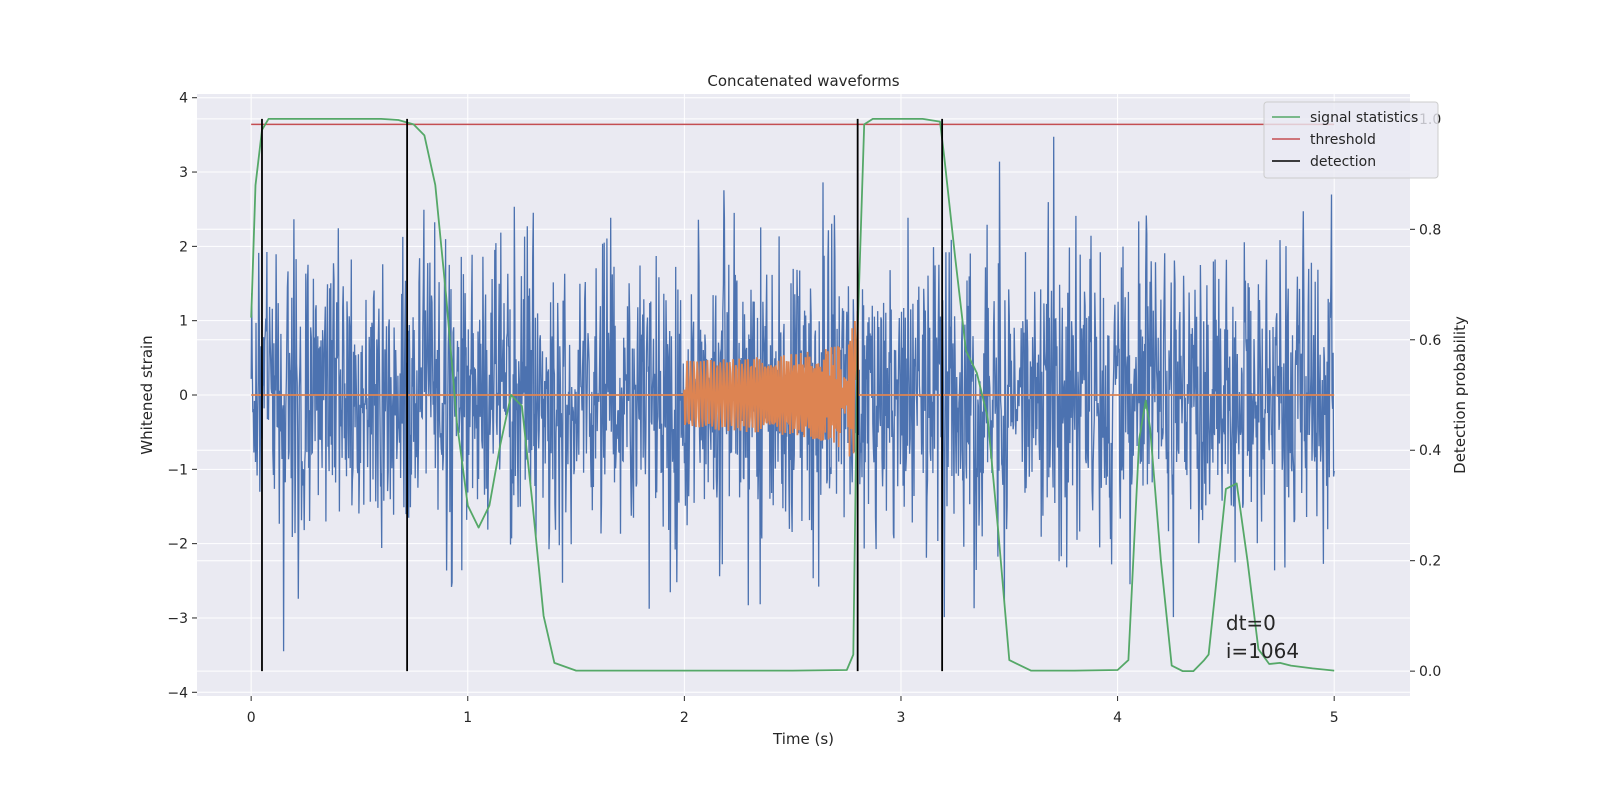  Describe the element at coordinates (1430, 341) in the screenshot. I see `y-right-tick-label: 0.6` at that location.